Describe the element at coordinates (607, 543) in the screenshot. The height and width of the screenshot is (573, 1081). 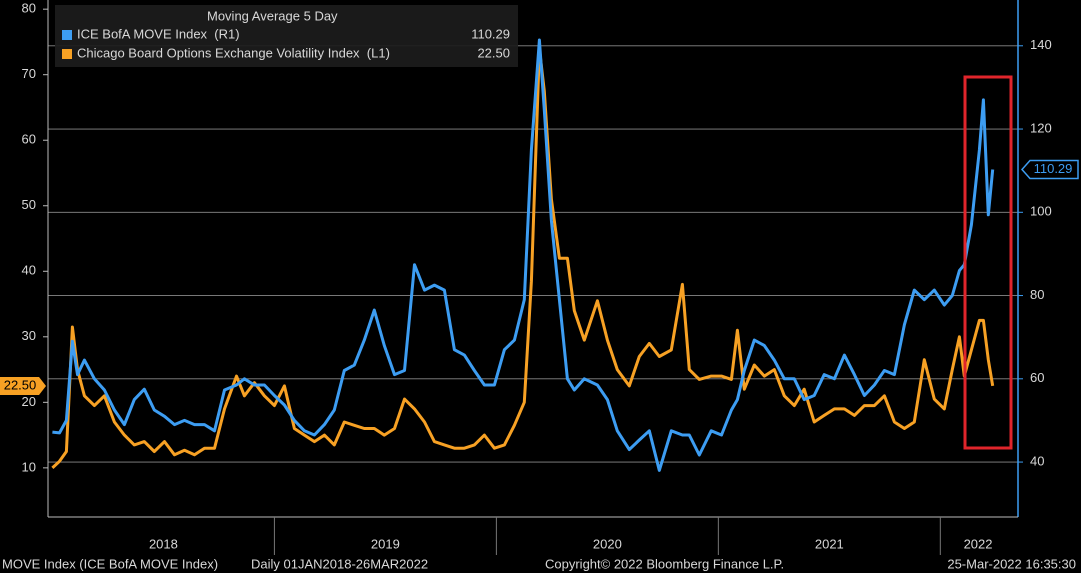
I see `x-tick-label: 2020` at that location.